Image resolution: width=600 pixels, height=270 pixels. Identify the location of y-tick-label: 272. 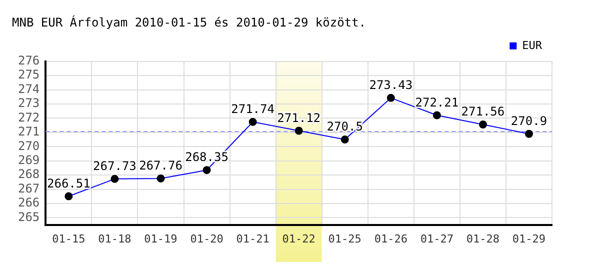
(29, 117).